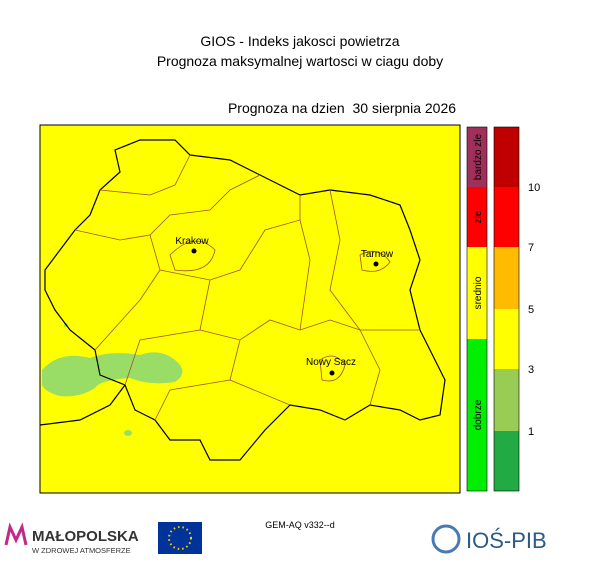  What do you see at coordinates (342, 108) in the screenshot?
I see `forecast-date: Prognoza na dzien 30 sierpnia 2026` at bounding box center [342, 108].